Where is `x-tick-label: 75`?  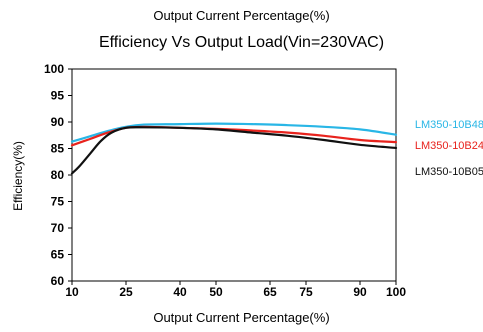 x-tick-label: 75 is located at coordinates (306, 292).